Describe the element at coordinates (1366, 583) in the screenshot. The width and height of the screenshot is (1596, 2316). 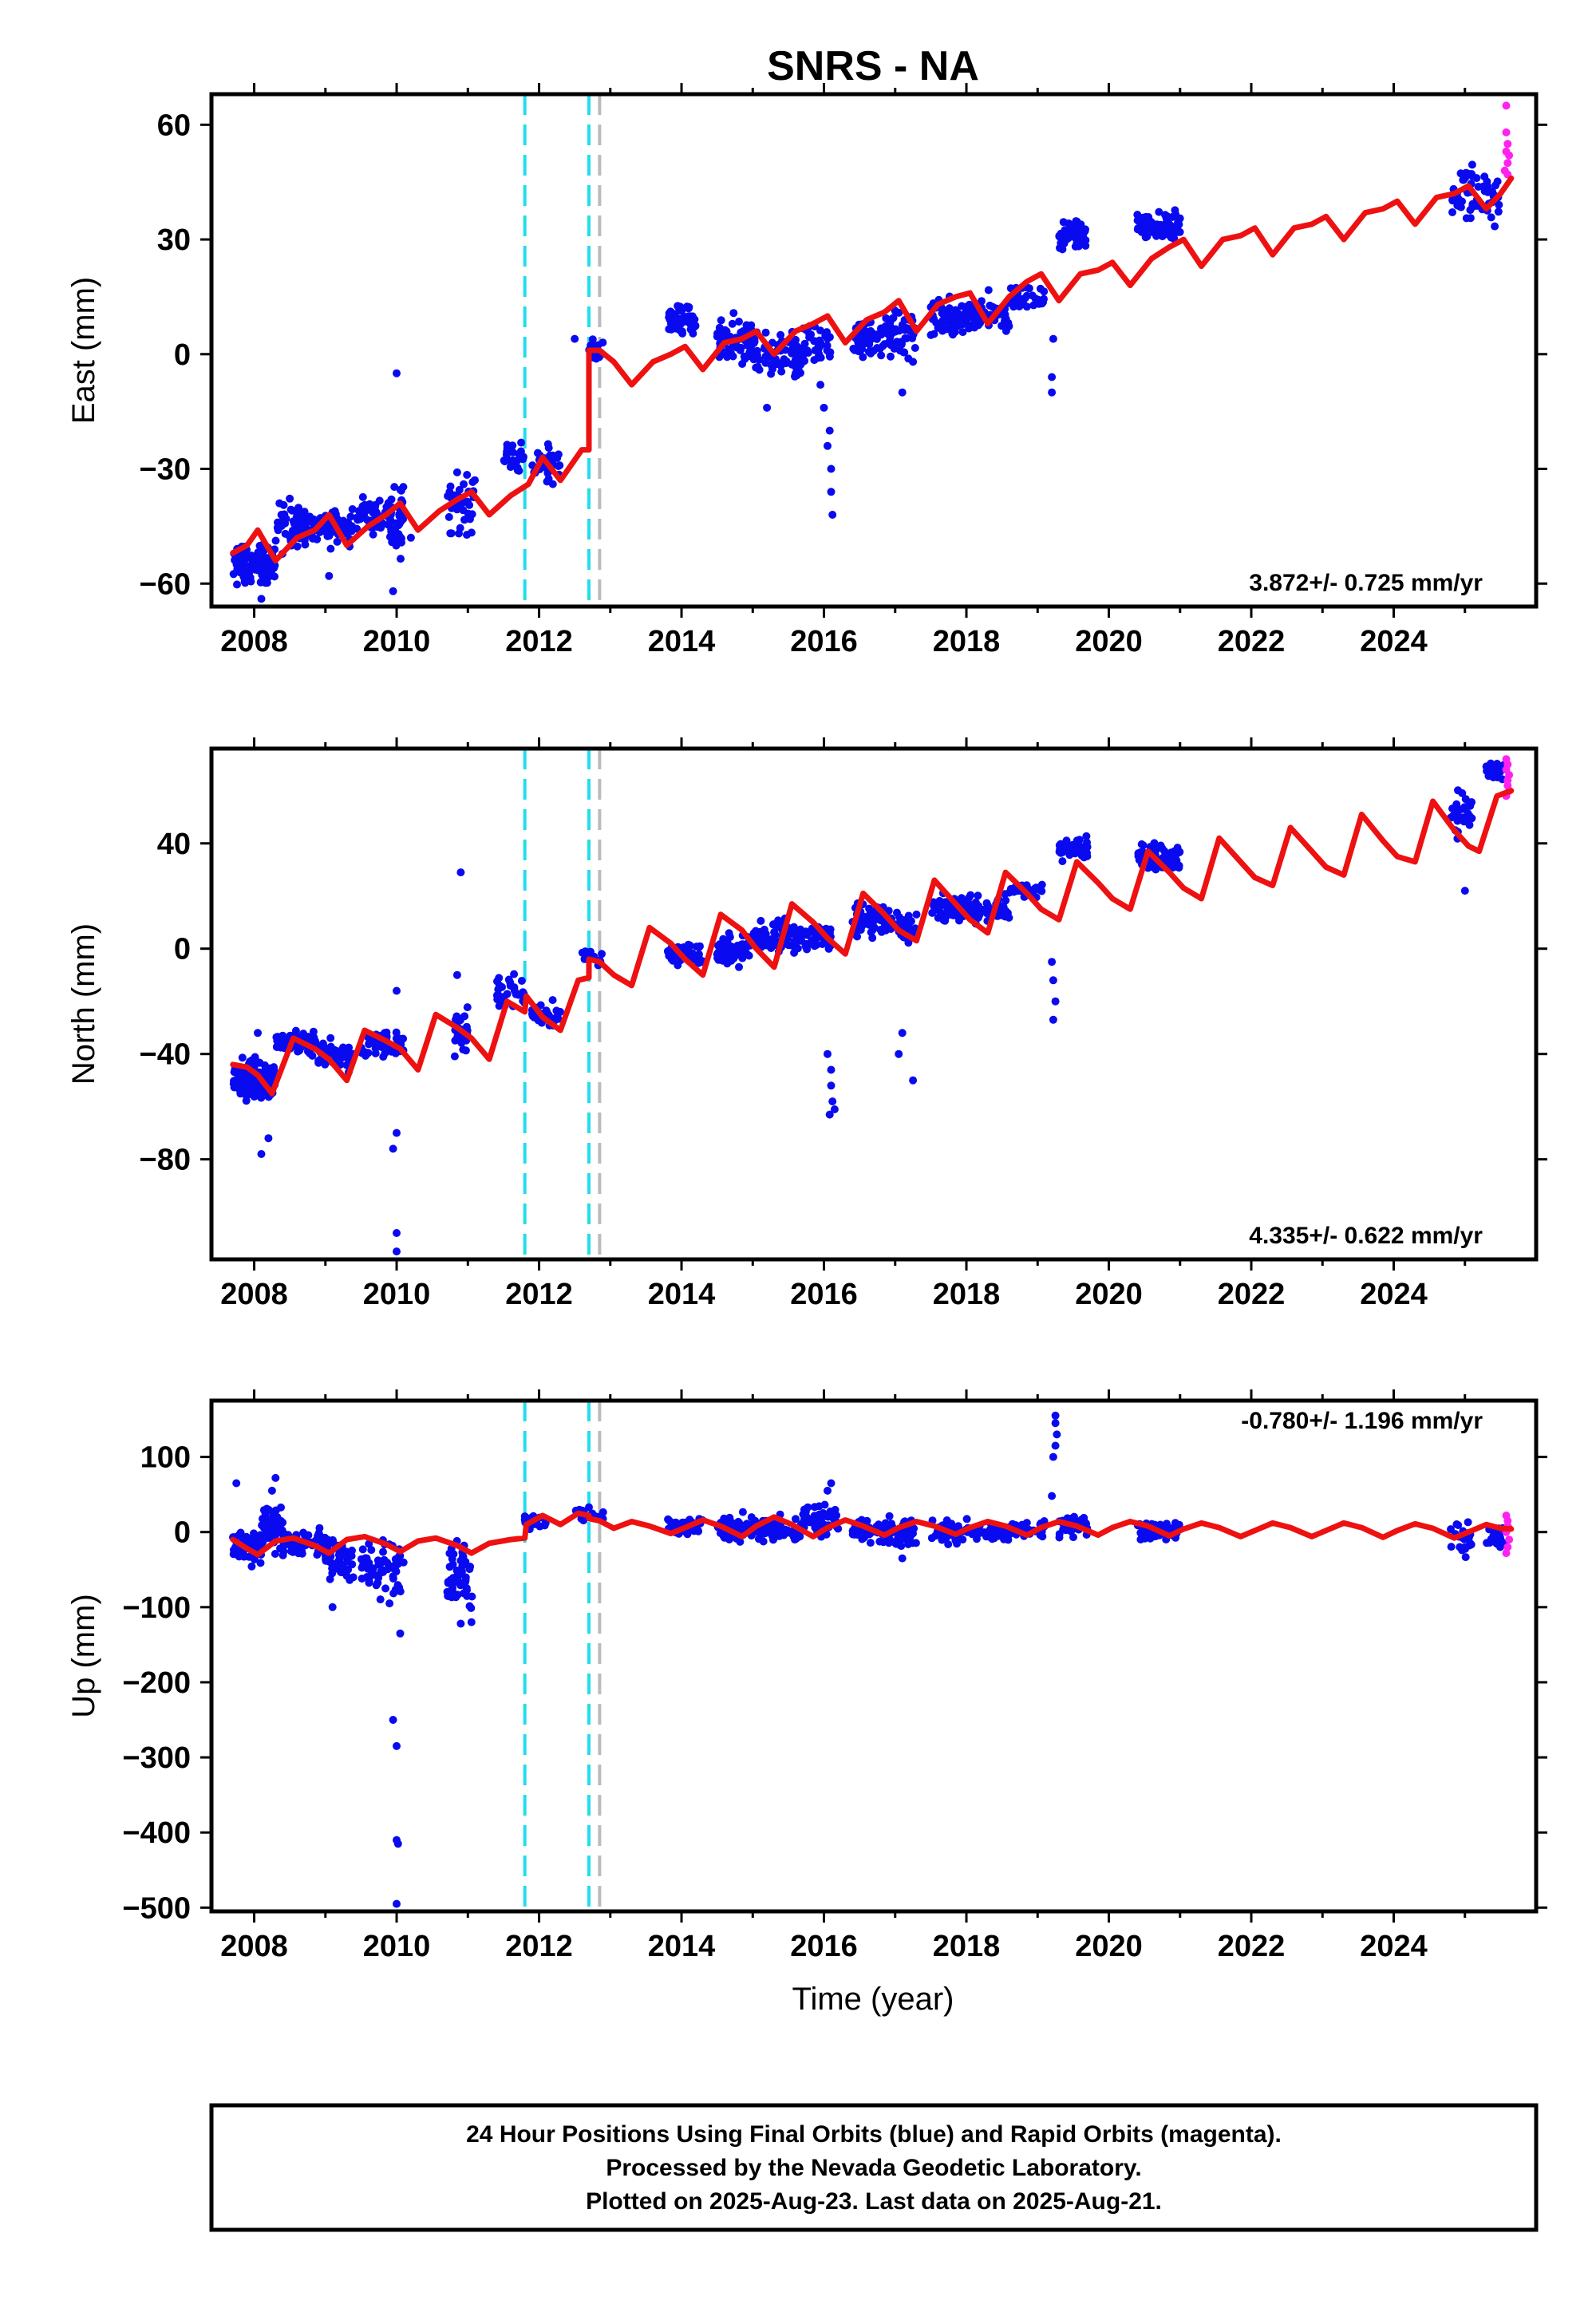
I see `velocity-rate-label: 3.872+/- 0.725 mm/yr` at that location.